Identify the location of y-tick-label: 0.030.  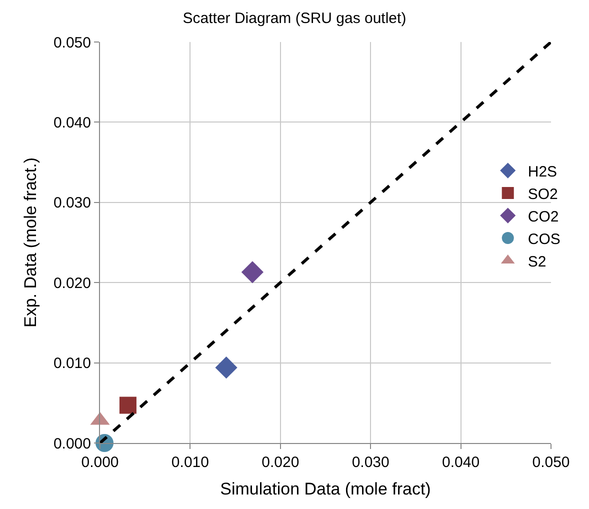
(72, 203).